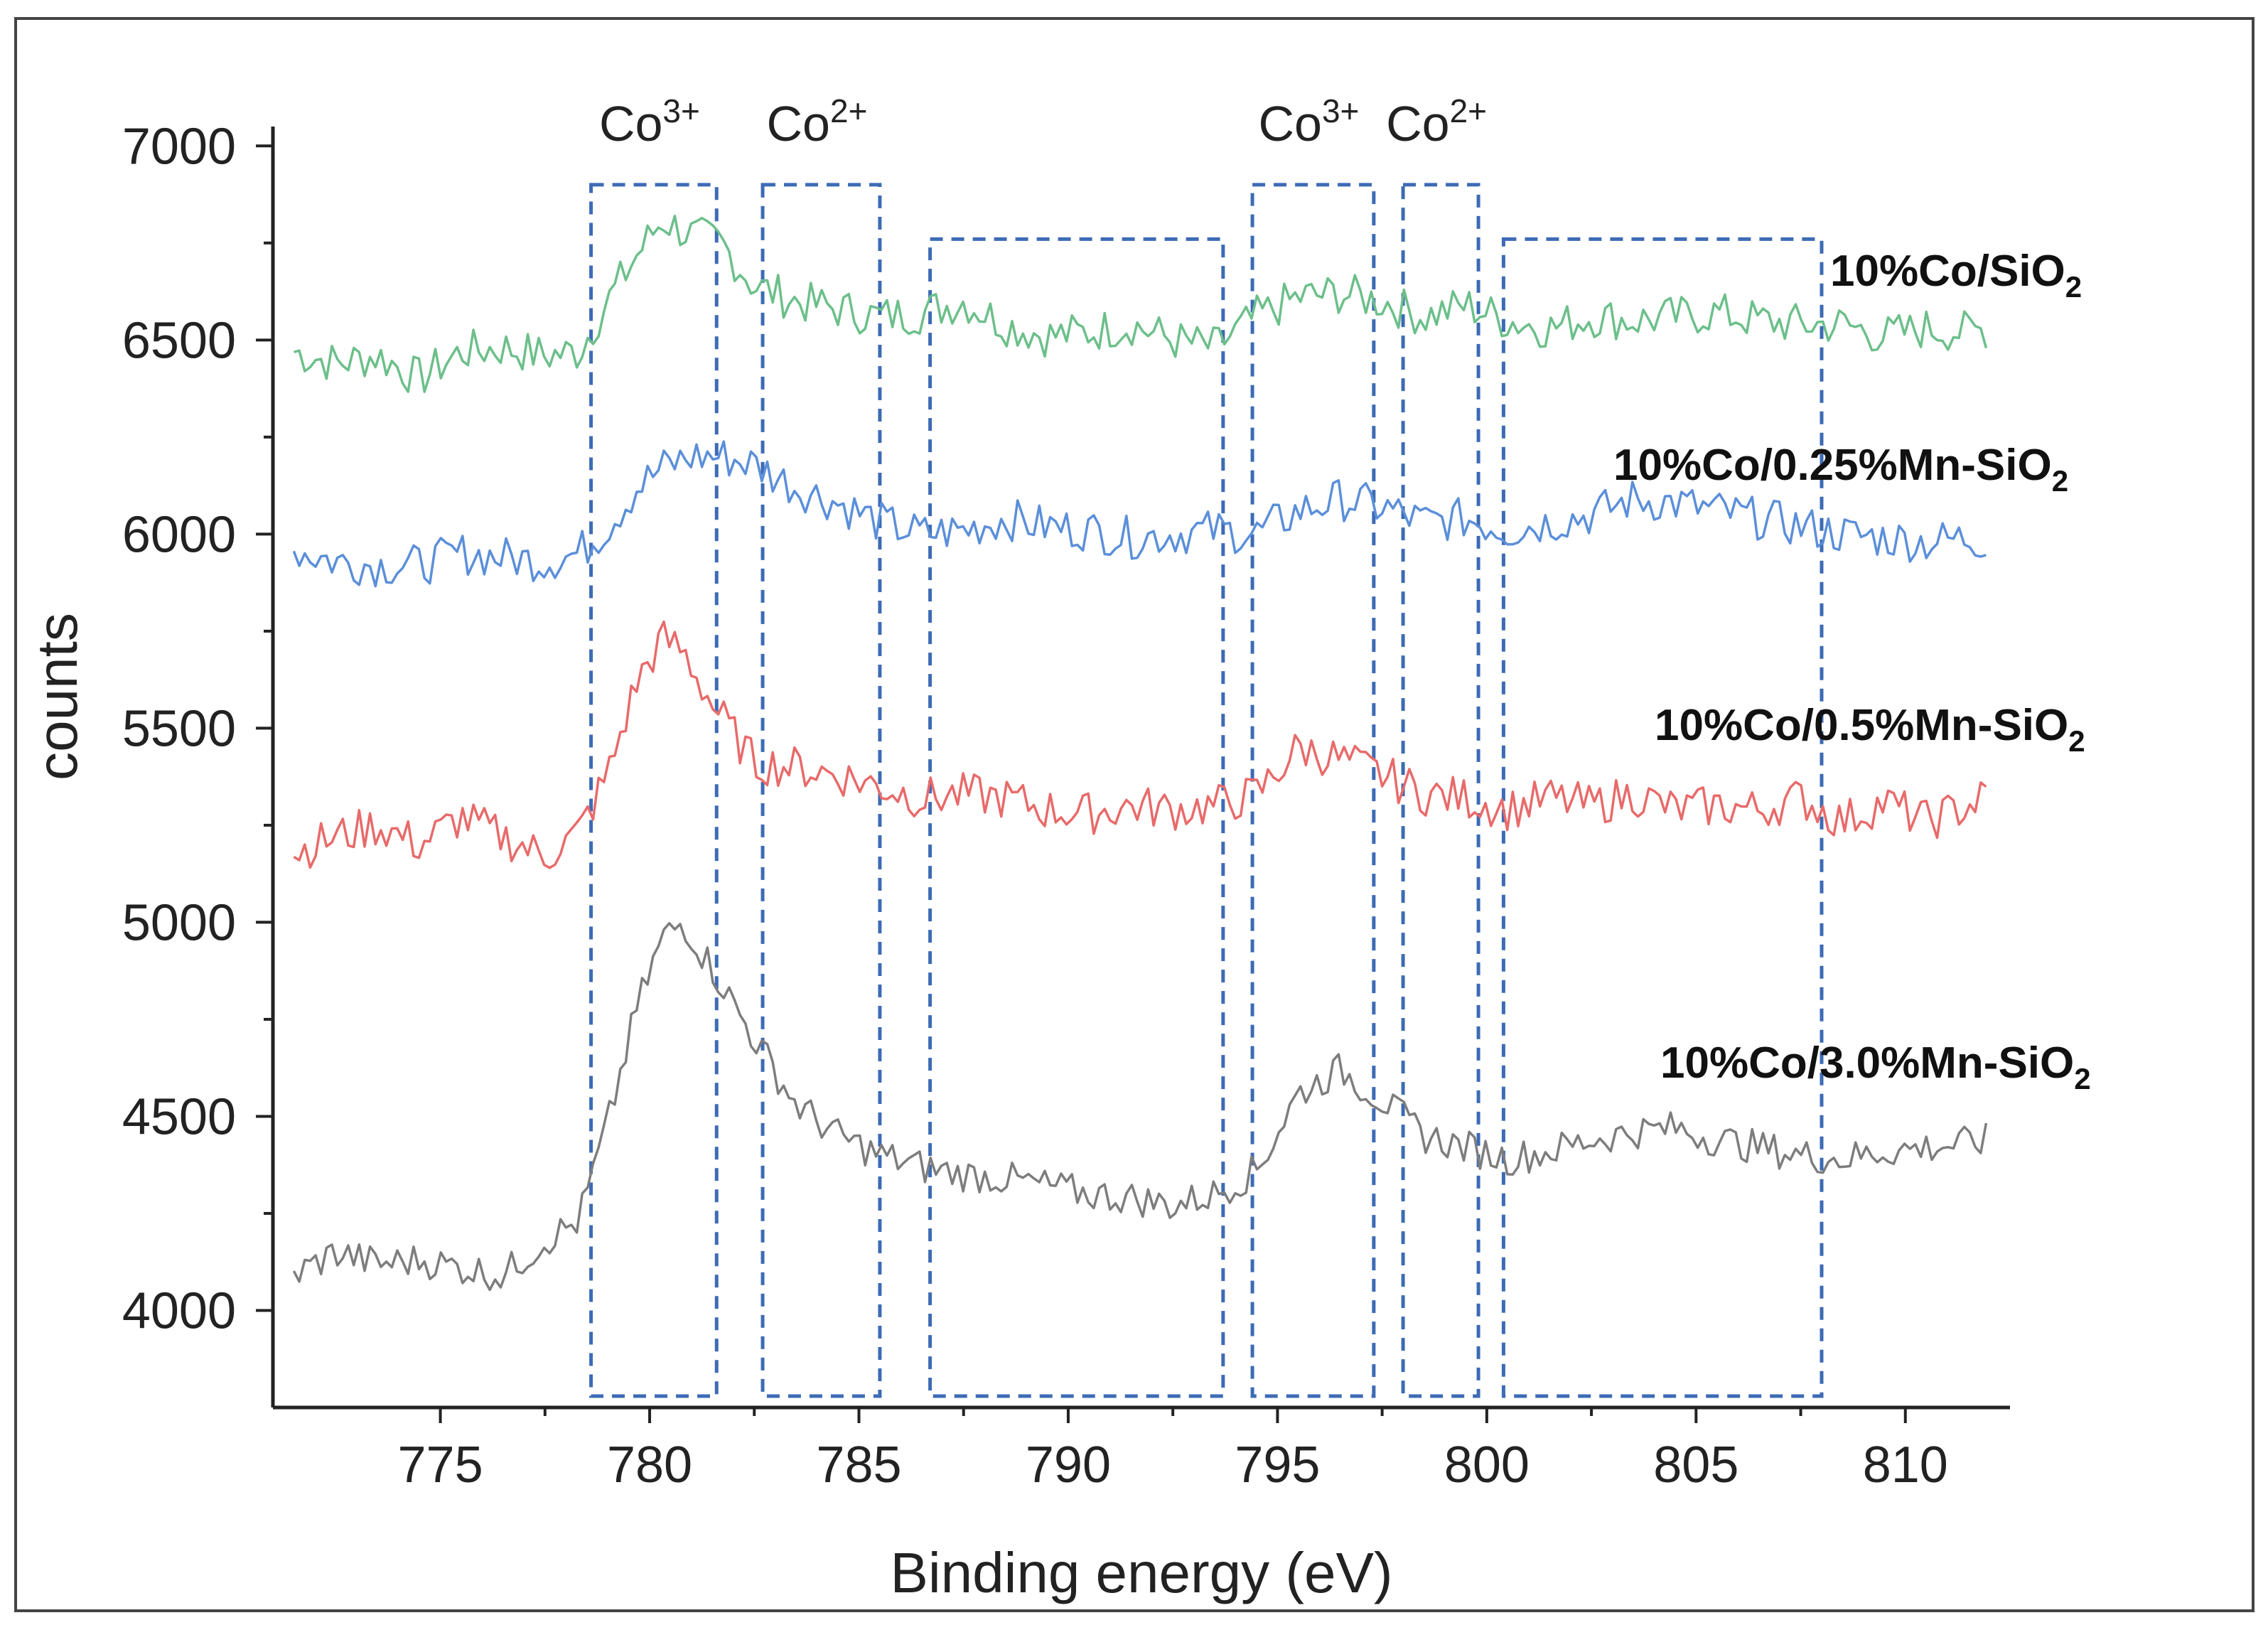  What do you see at coordinates (1840, 470) in the screenshot?
I see `series-label-2: 10%Co/0.25%Mn-SiO2` at bounding box center [1840, 470].